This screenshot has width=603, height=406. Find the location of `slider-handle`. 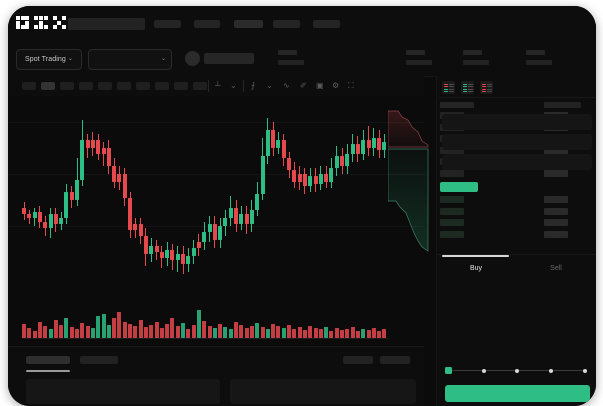

slider-handle is located at coordinates (448, 370).